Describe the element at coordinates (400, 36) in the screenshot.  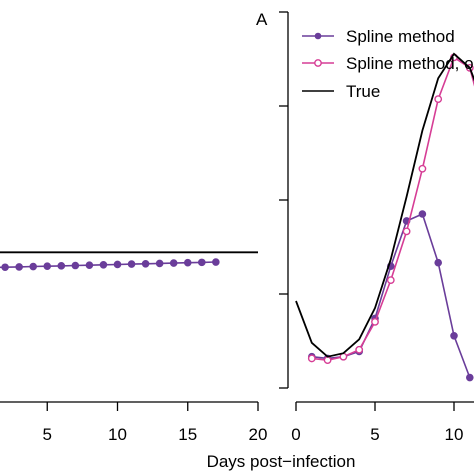
I see `legend-label-spline: Spline method` at that location.